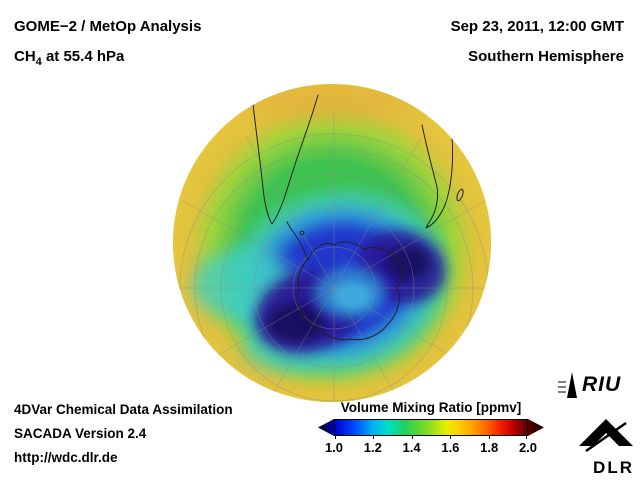 Image resolution: width=640 pixels, height=480 pixels. I want to click on version-label: SACADA Version 2.4, so click(80, 433).